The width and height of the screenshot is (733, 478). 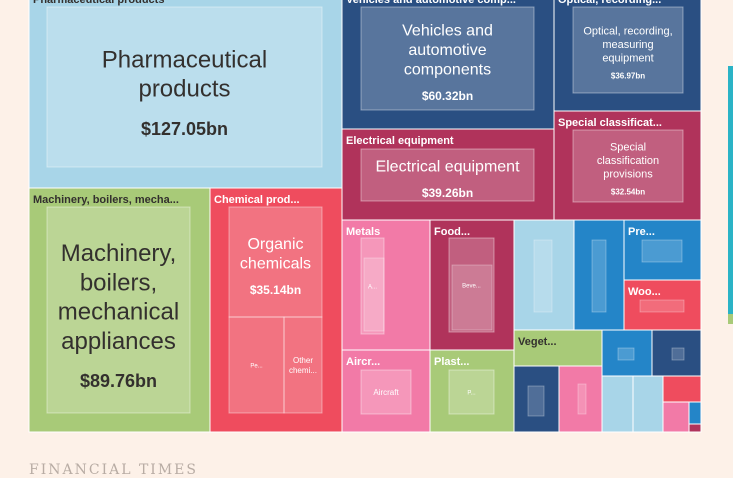 What do you see at coordinates (275, 290) in the screenshot?
I see `treemap-cell-value: $35.14bn` at bounding box center [275, 290].